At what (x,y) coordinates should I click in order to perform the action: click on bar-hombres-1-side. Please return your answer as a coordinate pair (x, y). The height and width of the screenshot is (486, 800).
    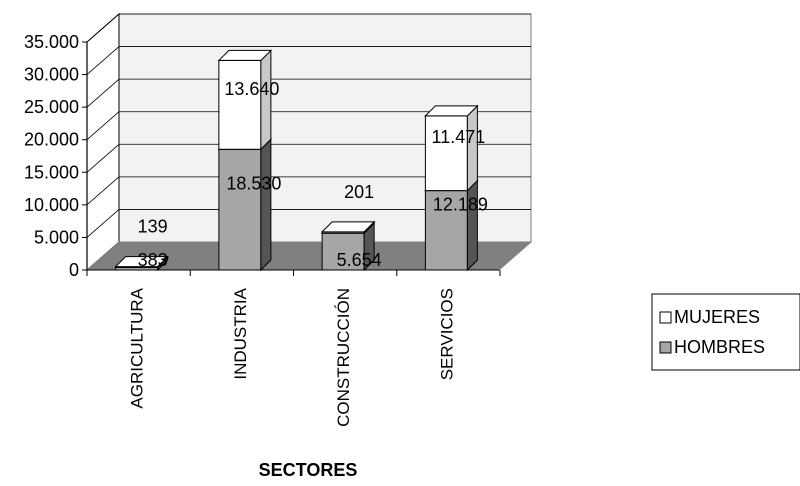
    Looking at the image, I should click on (266, 205).